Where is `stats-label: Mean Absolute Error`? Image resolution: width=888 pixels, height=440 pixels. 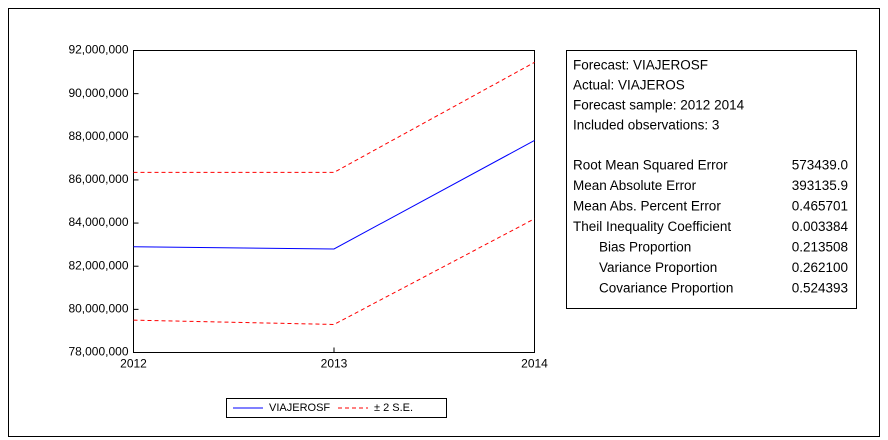 stats-label: Mean Absolute Error is located at coordinates (635, 185).